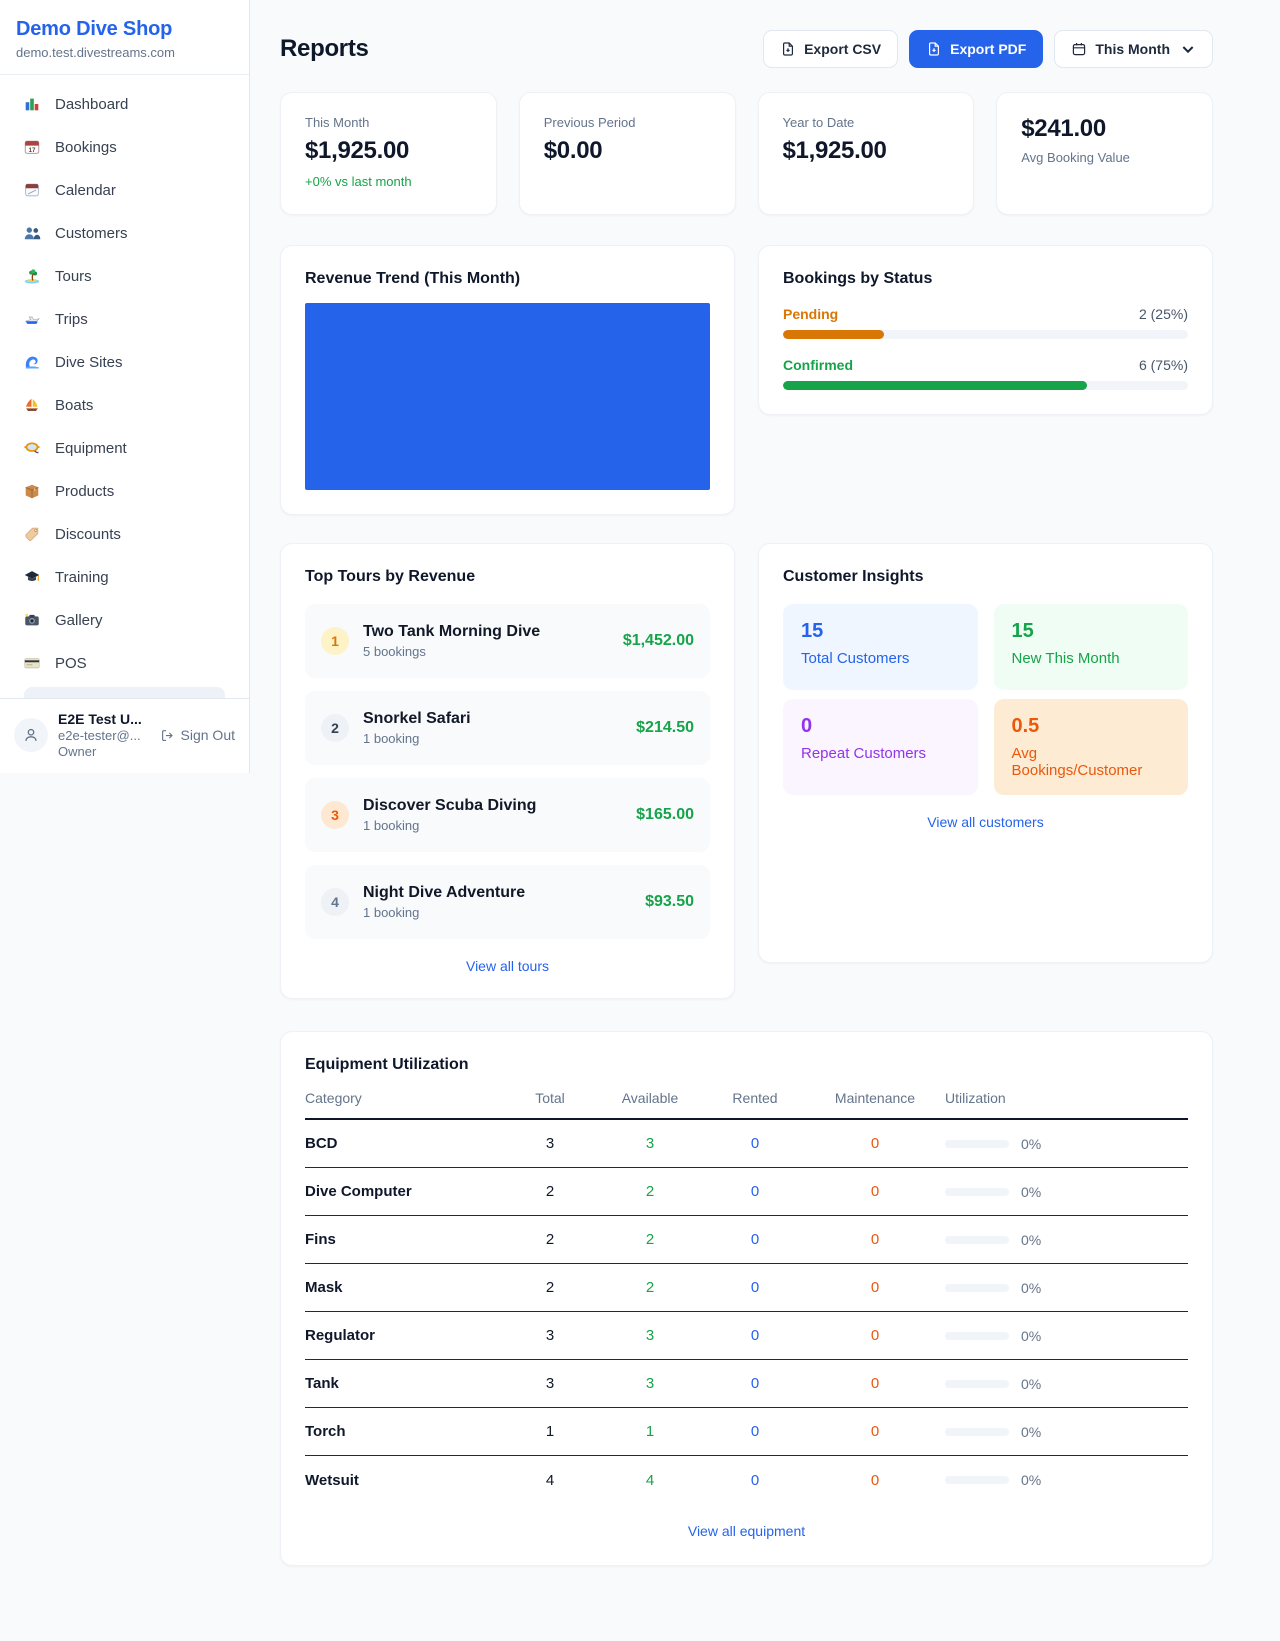  Describe the element at coordinates (124, 37) in the screenshot. I see `brand: Demo Dive Shop demo.test.divestreams.com` at that location.